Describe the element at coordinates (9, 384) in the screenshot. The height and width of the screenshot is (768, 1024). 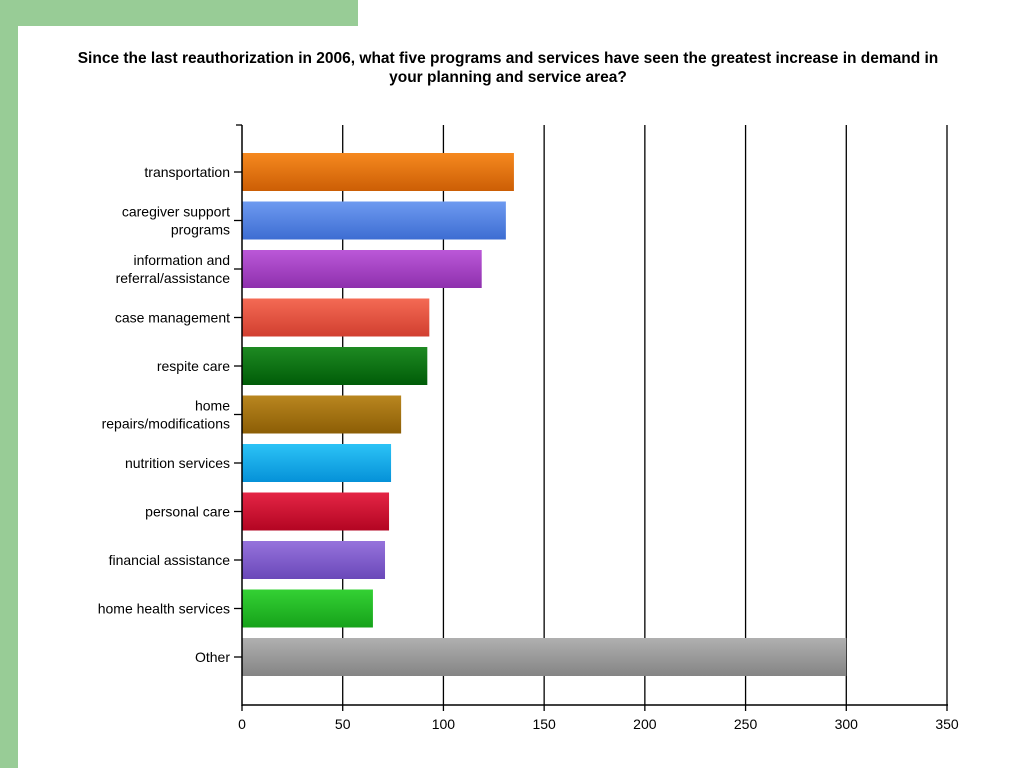
I see `decorative-left-bar` at that location.